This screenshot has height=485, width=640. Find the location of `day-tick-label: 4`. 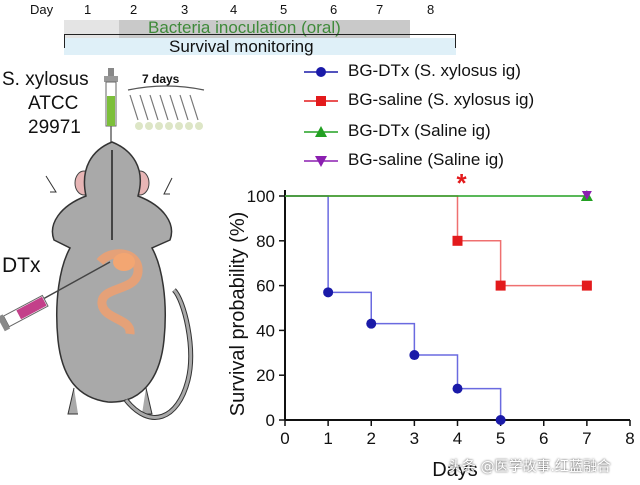

day-tick-label: 4 is located at coordinates (234, 9).